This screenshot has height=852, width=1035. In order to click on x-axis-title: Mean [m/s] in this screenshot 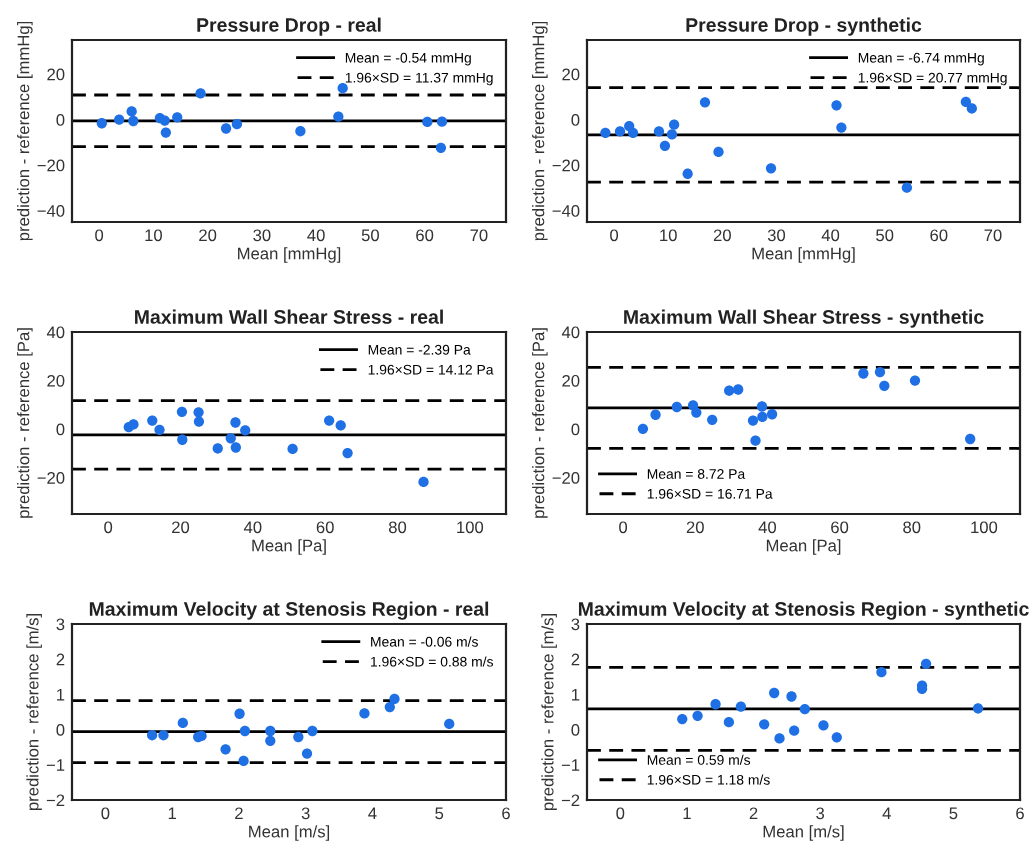, I will do `click(289, 833)`.